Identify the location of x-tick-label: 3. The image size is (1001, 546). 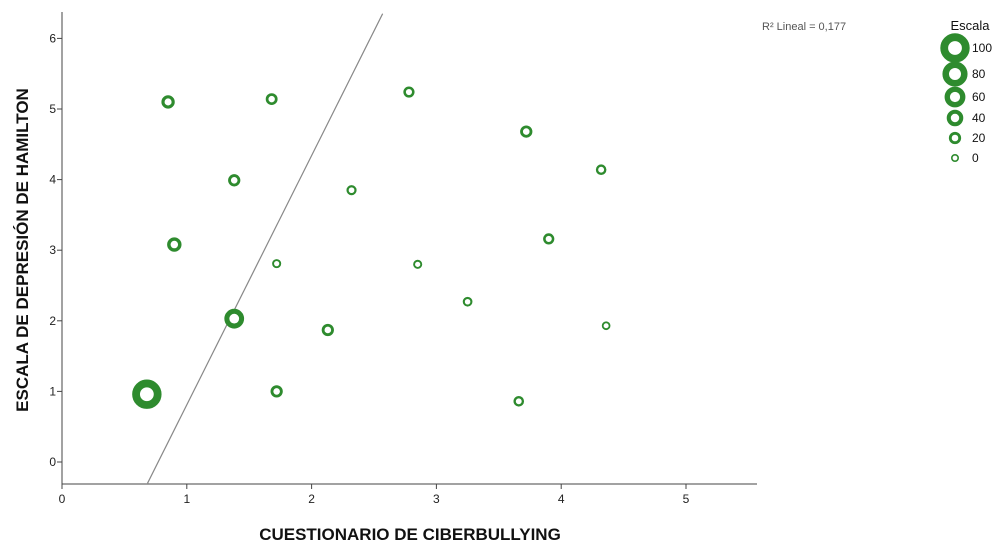
(436, 499).